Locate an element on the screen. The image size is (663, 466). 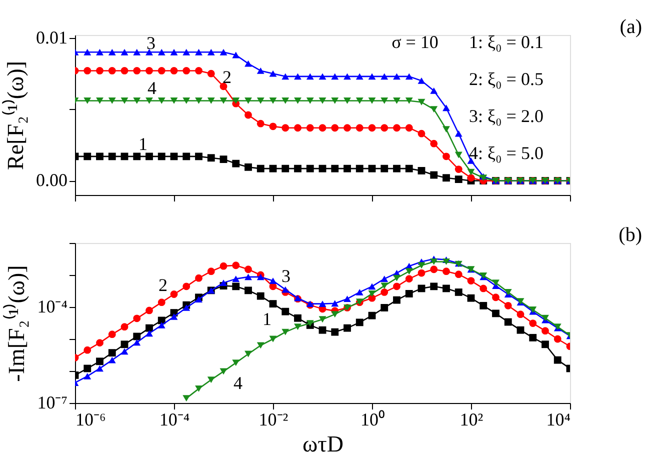
annotation: 2 is located at coordinates (163, 285).